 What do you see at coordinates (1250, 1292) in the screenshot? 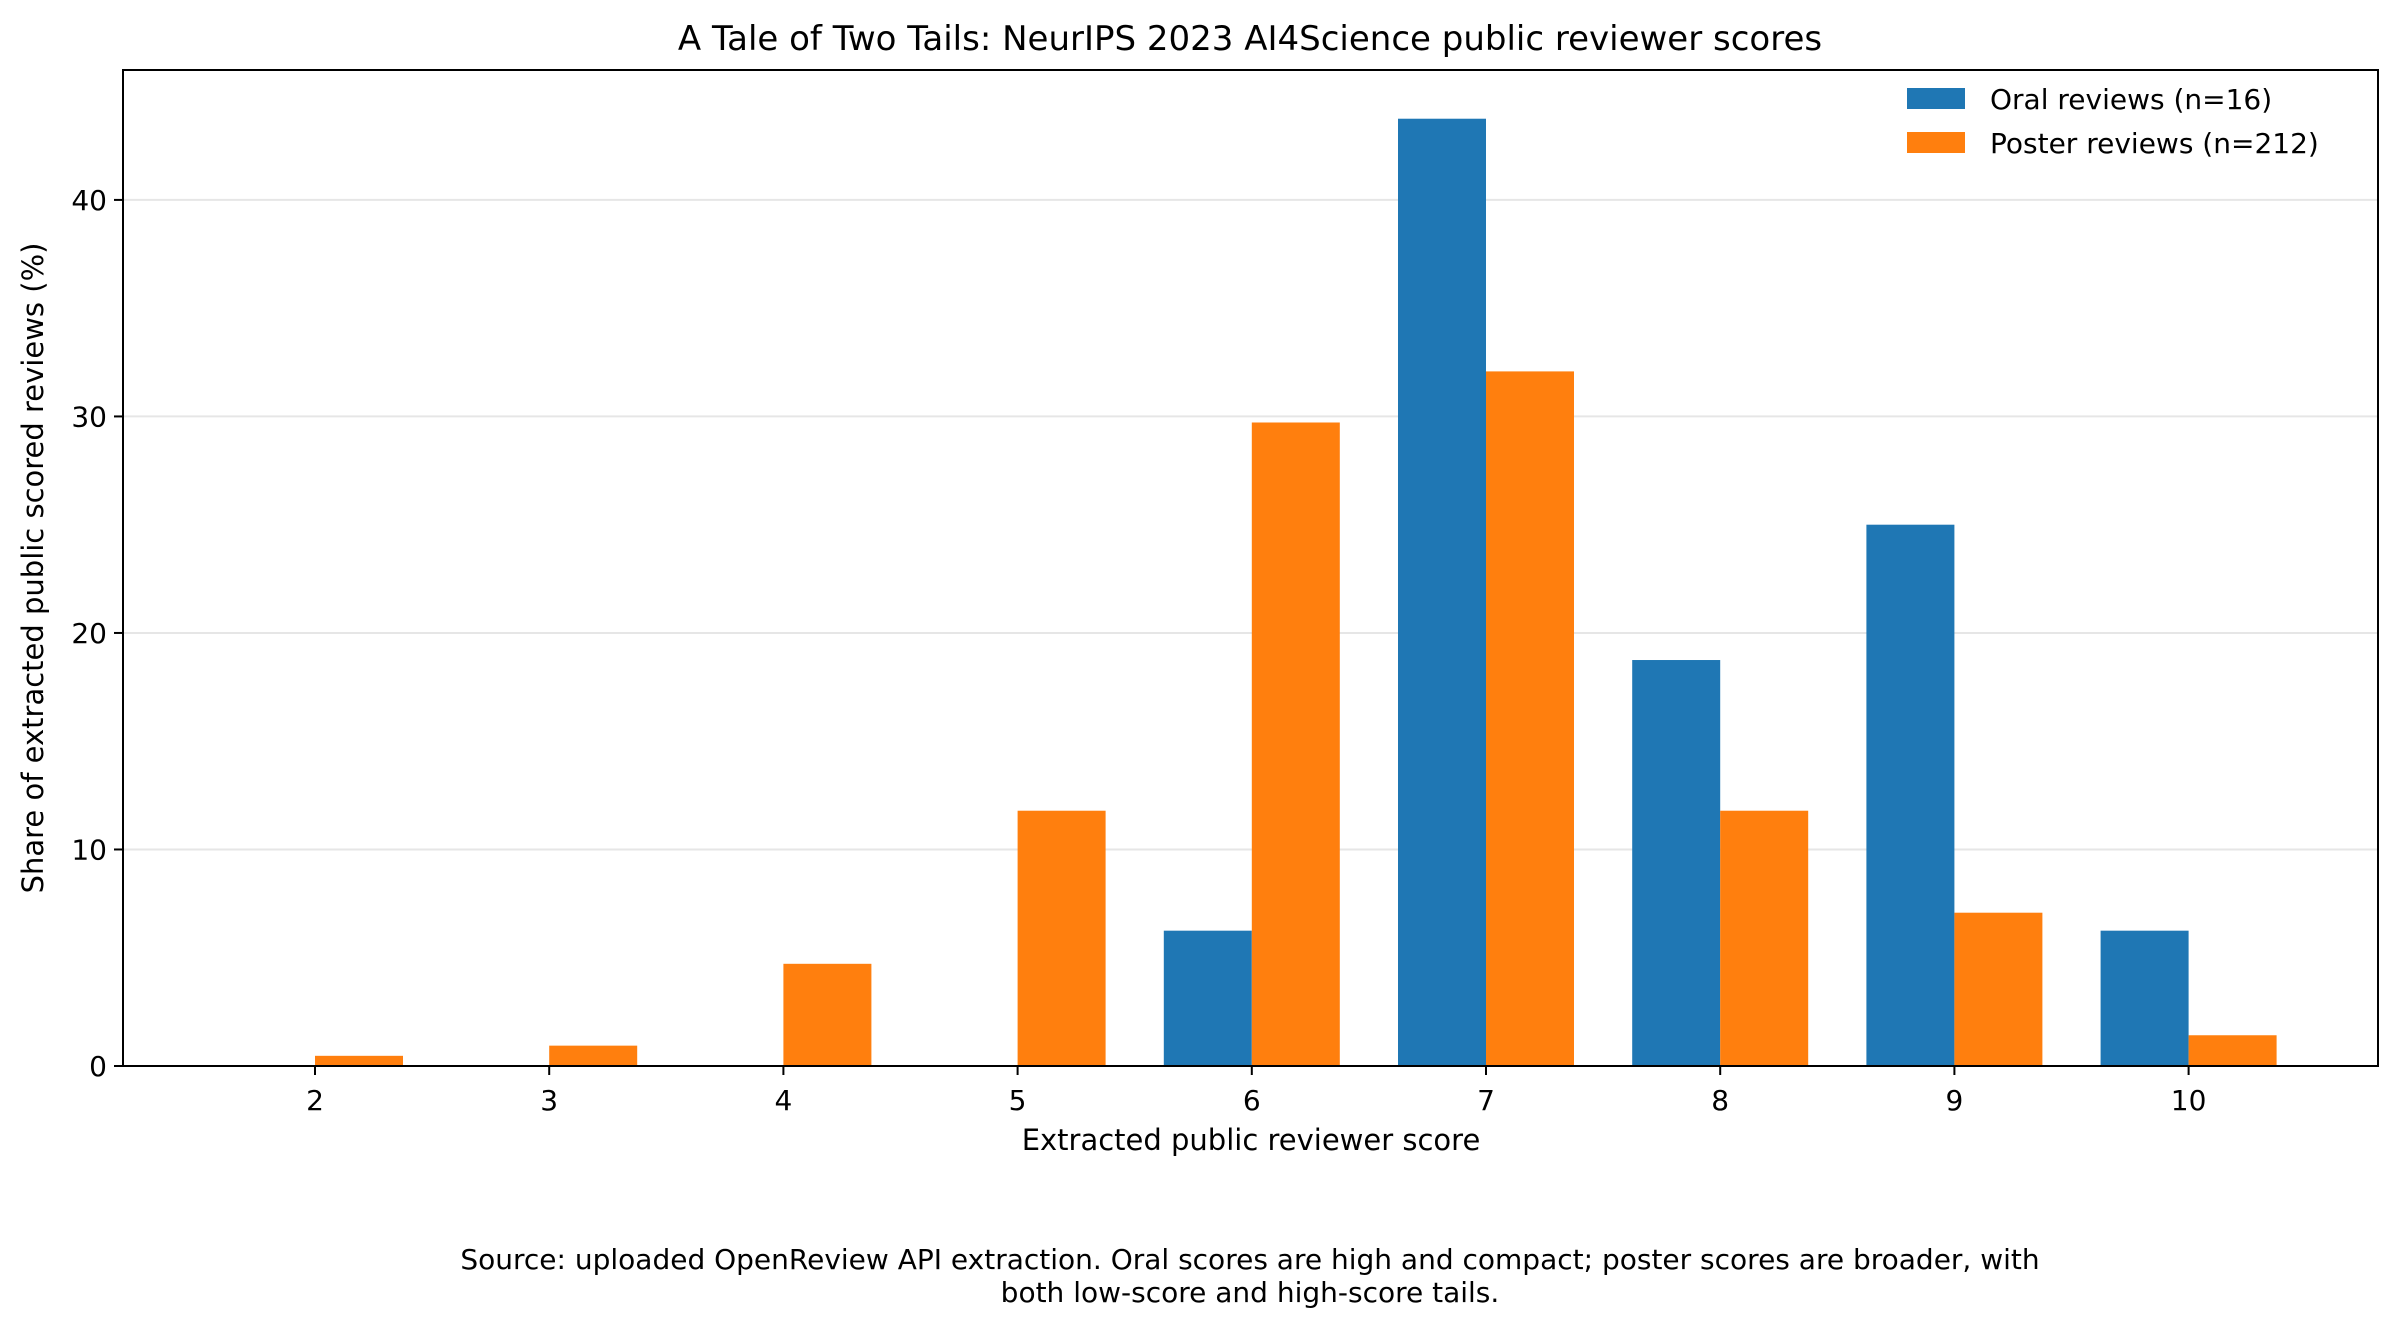
I see `caption-line-2: both low-score and high-score tails.` at bounding box center [1250, 1292].